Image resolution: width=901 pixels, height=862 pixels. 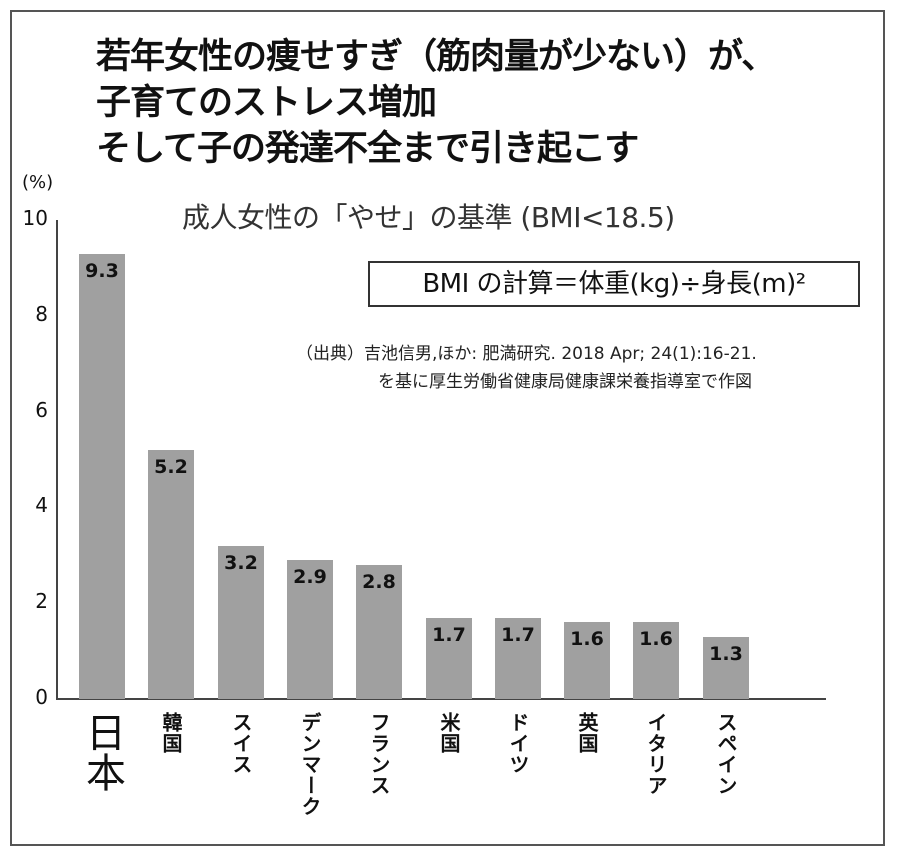 I want to click on bar: 5.2, so click(x=171, y=574).